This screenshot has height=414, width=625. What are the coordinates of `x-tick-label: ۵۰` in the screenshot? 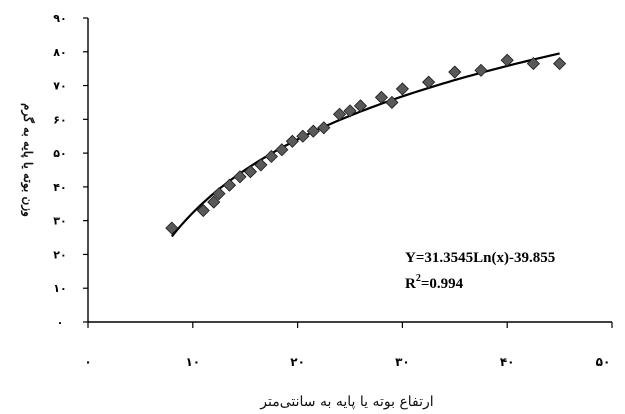 It's located at (603, 362).